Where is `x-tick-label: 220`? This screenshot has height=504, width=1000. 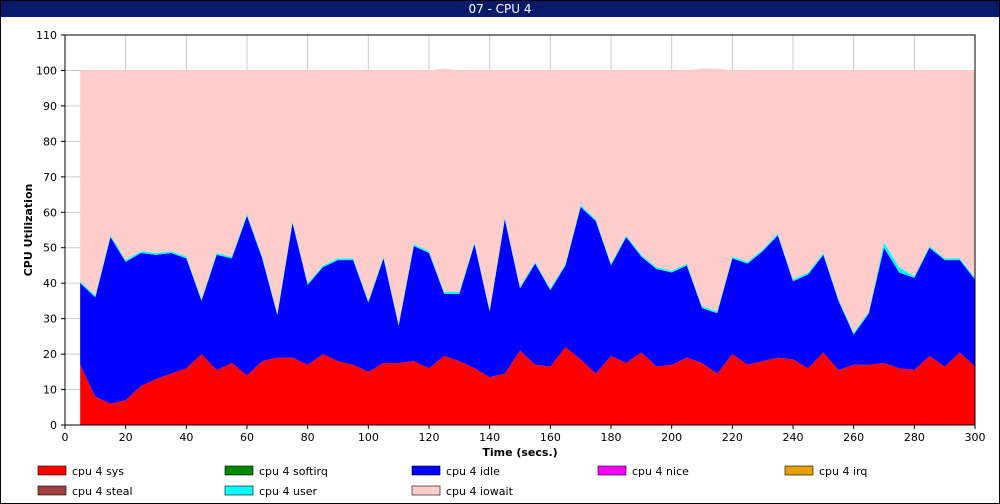 x-tick-label: 220 is located at coordinates (732, 437).